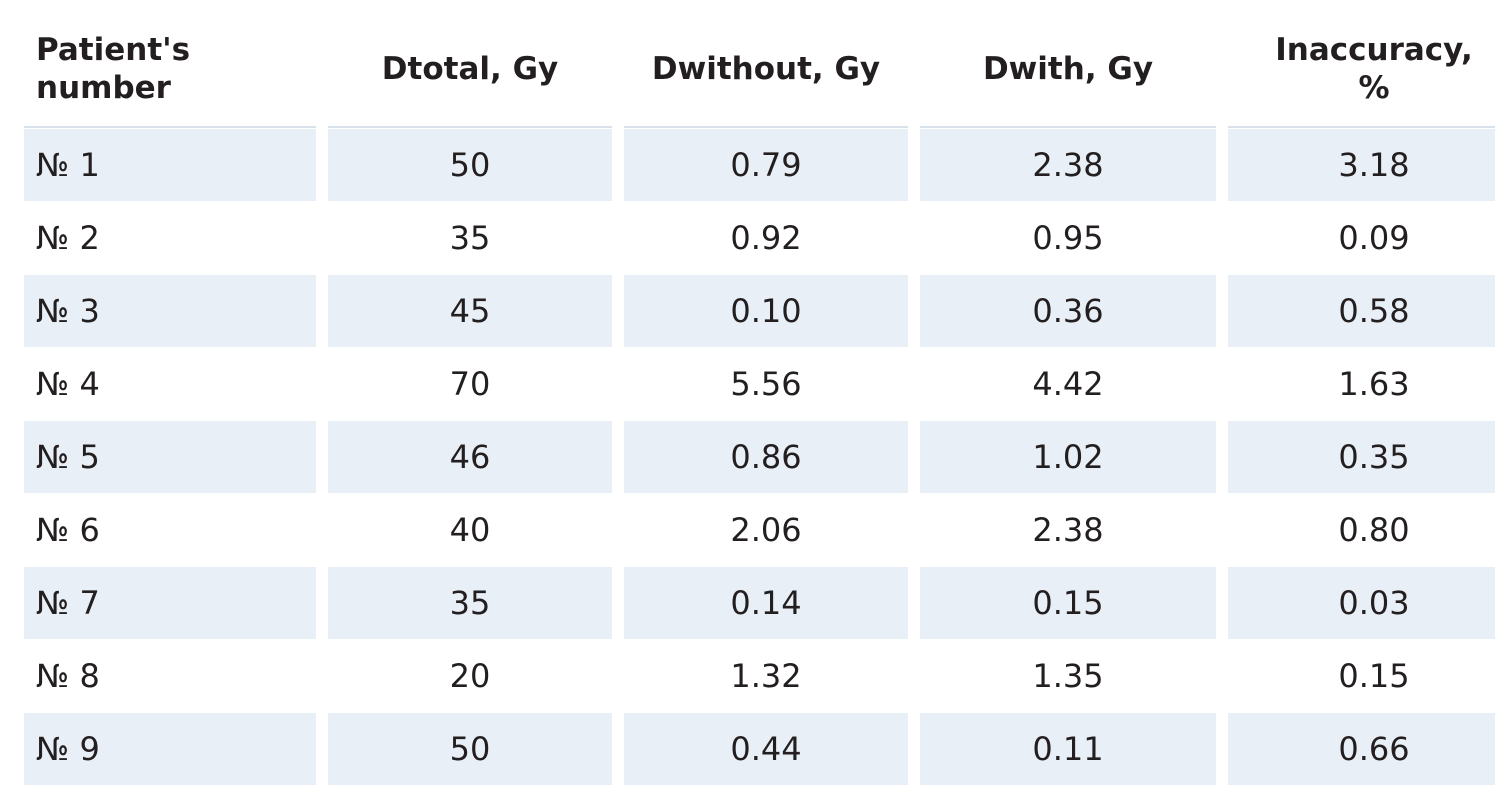 The width and height of the screenshot is (1495, 800). Describe the element at coordinates (1068, 602) in the screenshot. I see `cell-dwith: 0.15` at that location.